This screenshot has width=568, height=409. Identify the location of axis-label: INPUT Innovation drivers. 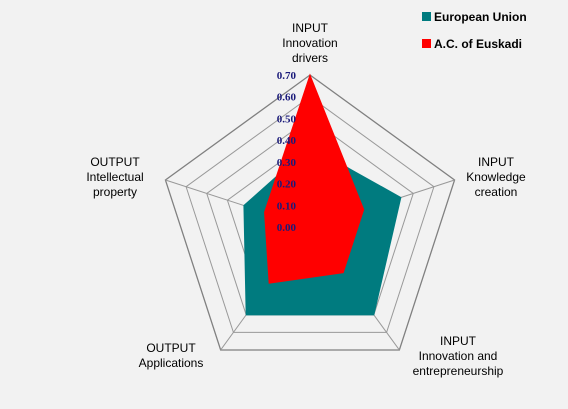
(309, 43).